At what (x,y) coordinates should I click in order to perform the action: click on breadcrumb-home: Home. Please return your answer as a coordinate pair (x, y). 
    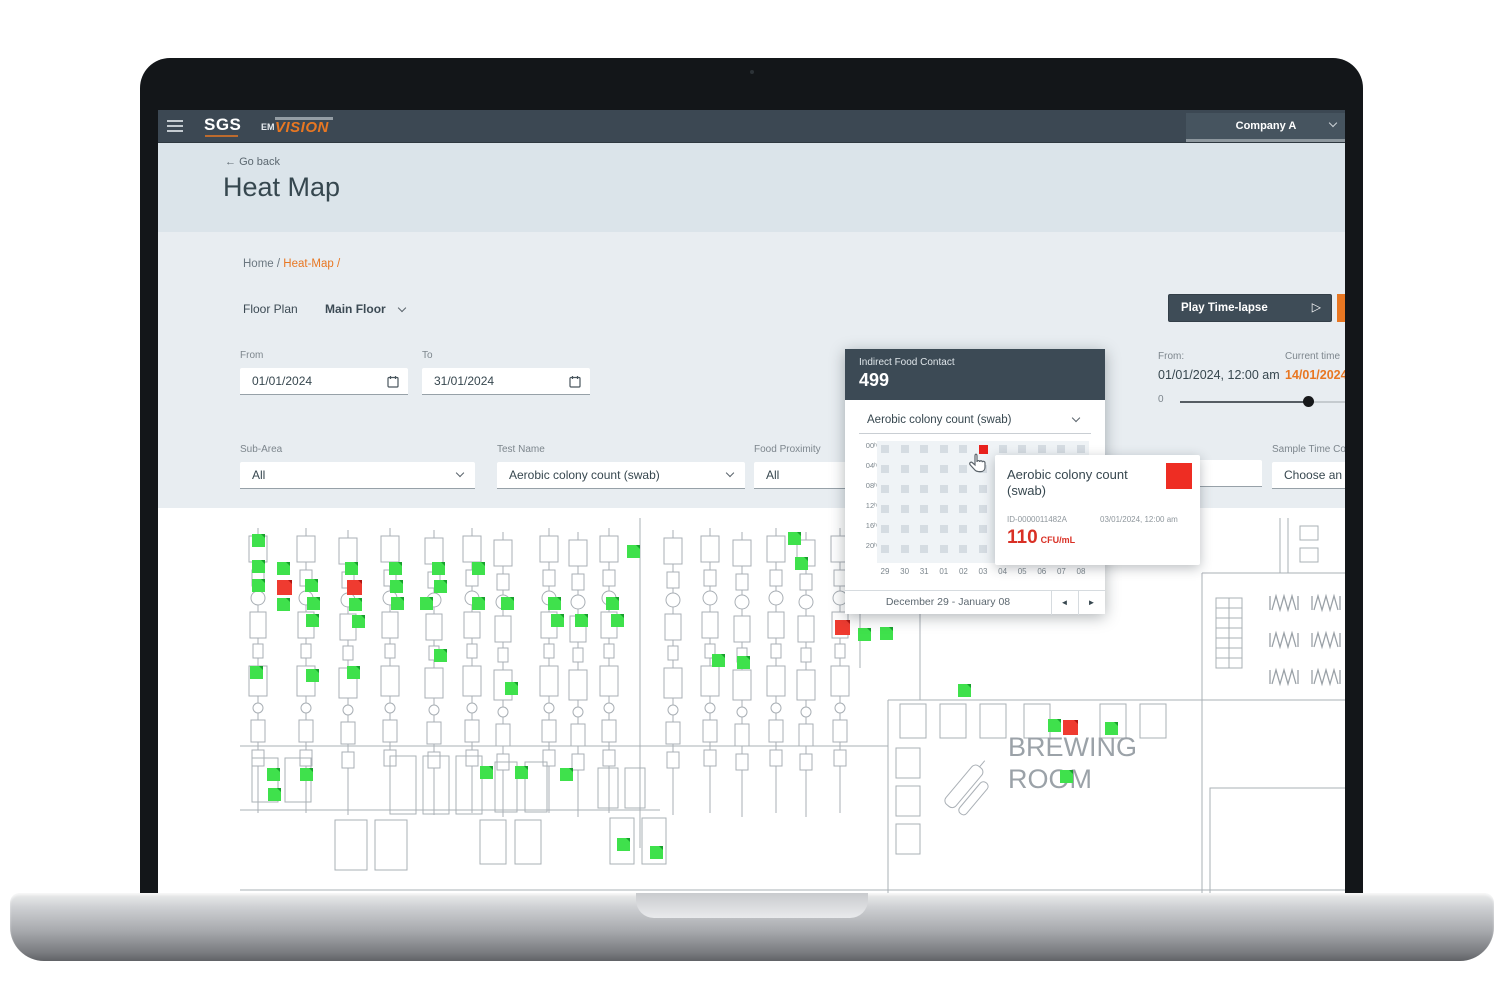
    Looking at the image, I should click on (258, 264).